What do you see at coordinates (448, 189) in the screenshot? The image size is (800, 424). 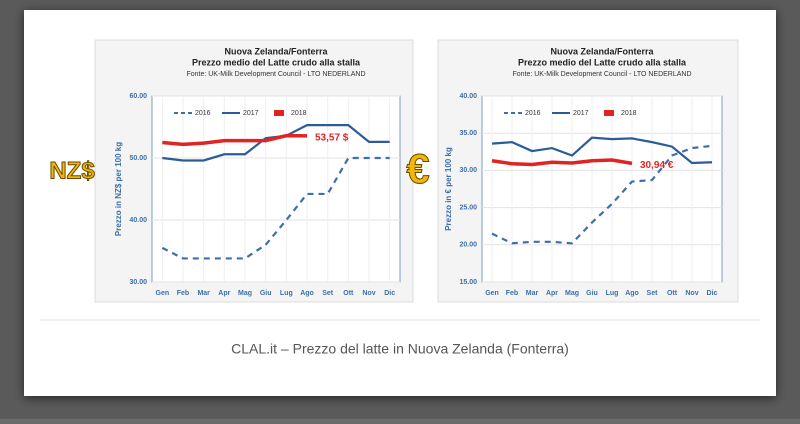 I see `y-axis-label: Prezzo in € per 100 kg` at bounding box center [448, 189].